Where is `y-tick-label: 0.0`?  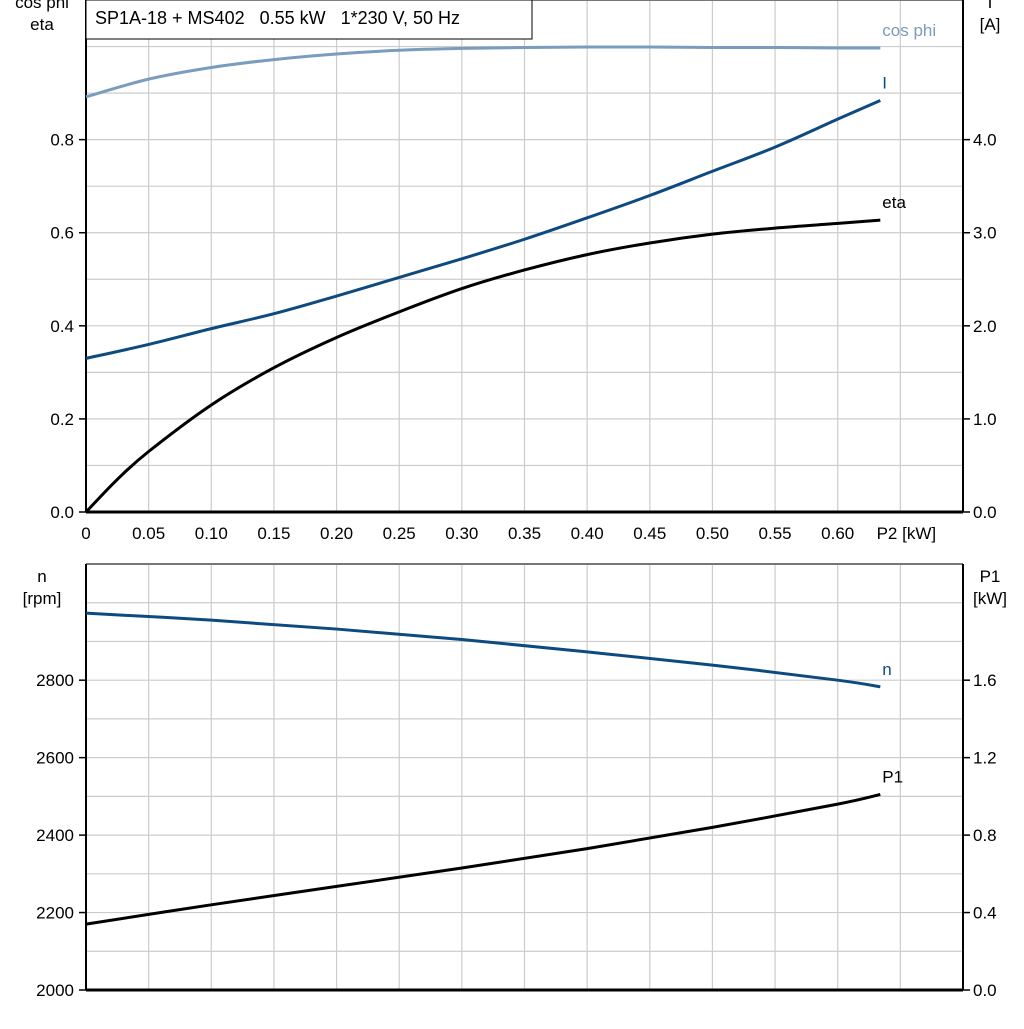 y-tick-label: 0.0 is located at coordinates (62, 512).